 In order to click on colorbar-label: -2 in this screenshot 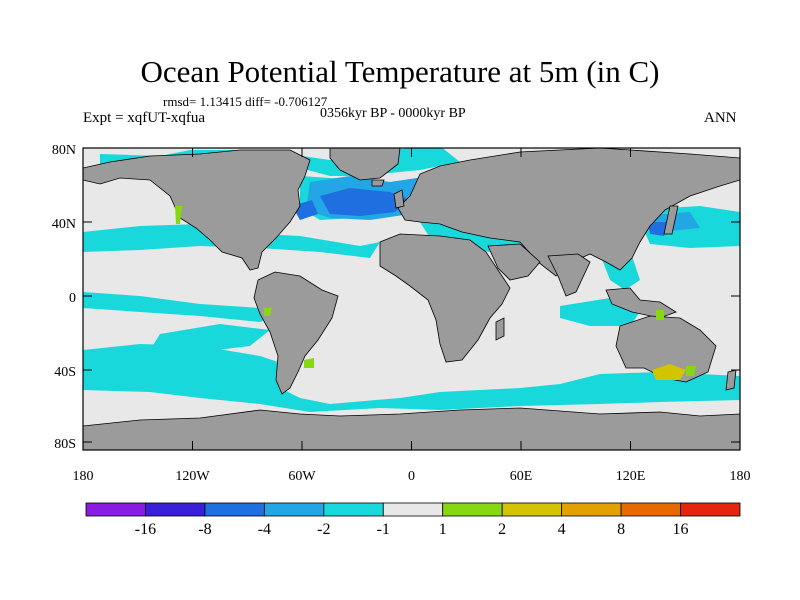, I will do `click(323, 529)`.